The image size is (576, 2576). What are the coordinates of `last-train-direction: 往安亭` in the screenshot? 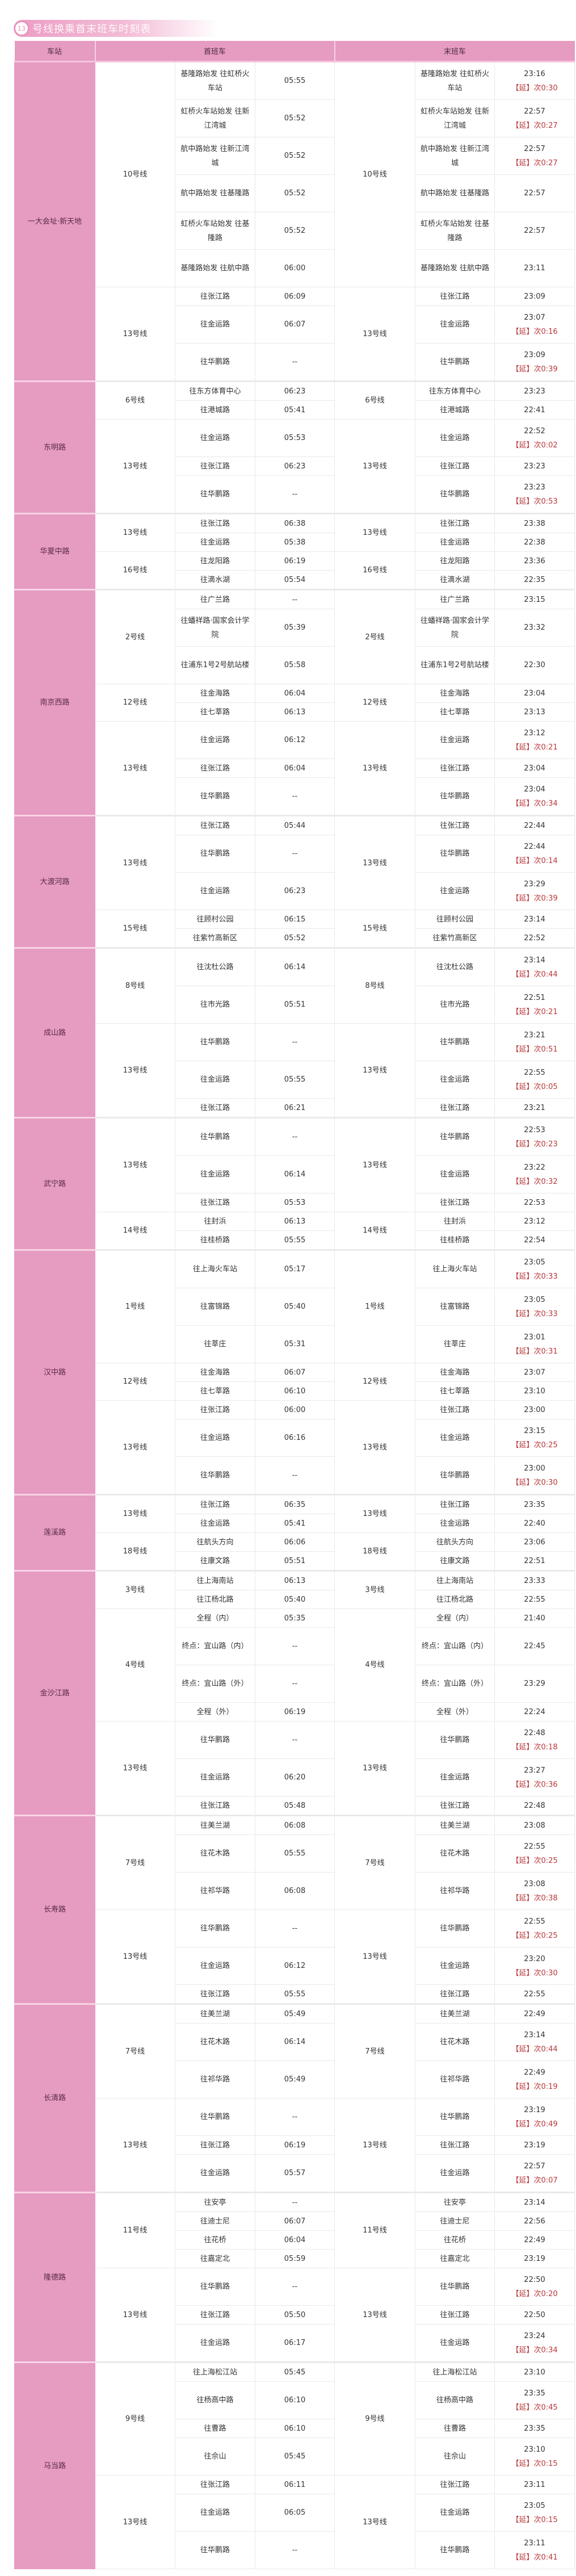 It's located at (455, 2202).